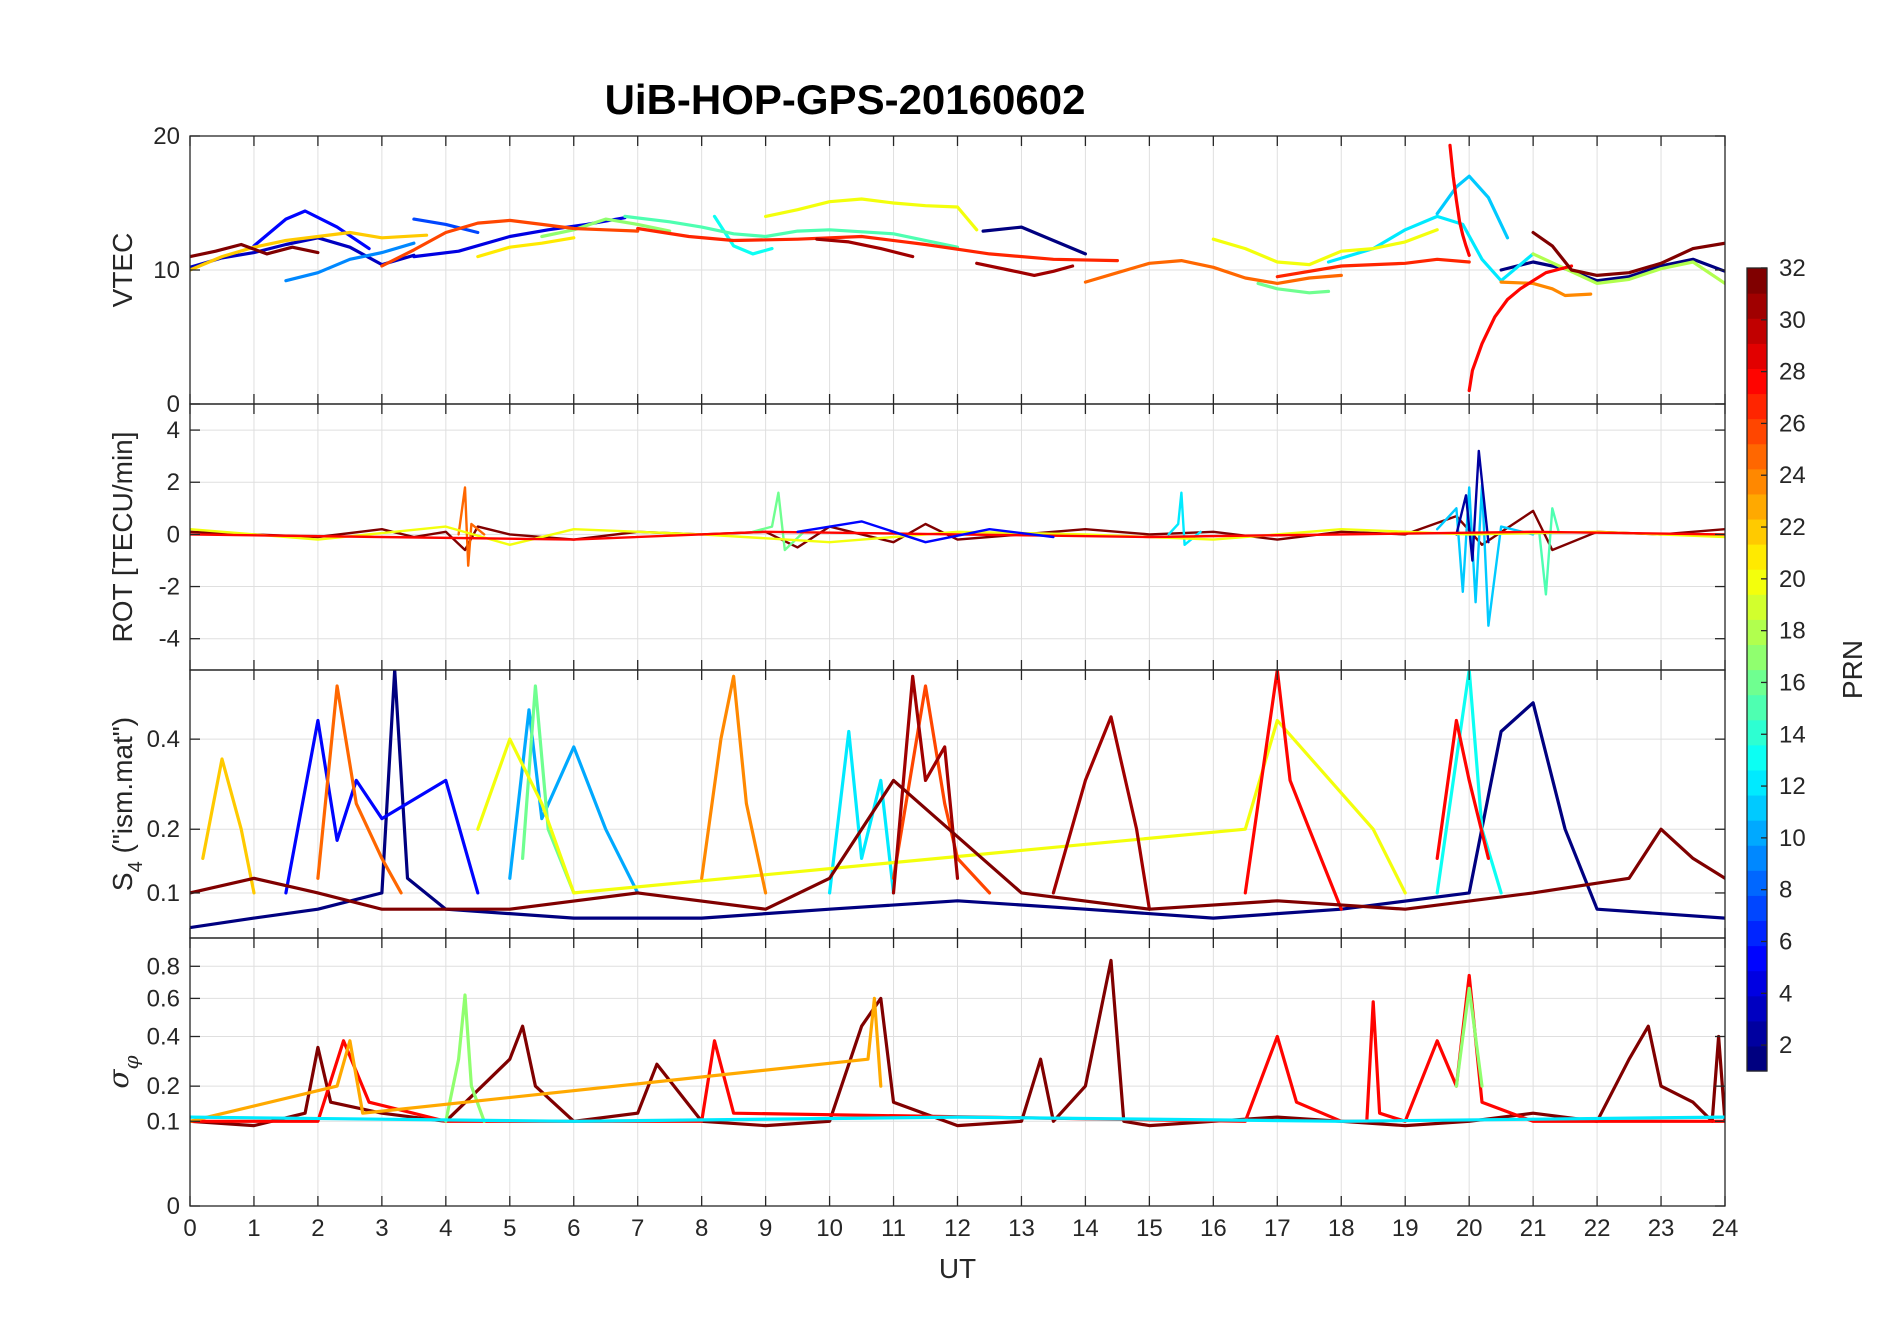 This screenshot has width=1902, height=1330. Describe the element at coordinates (1852, 669) in the screenshot. I see `colorbar-label: PRN` at that location.